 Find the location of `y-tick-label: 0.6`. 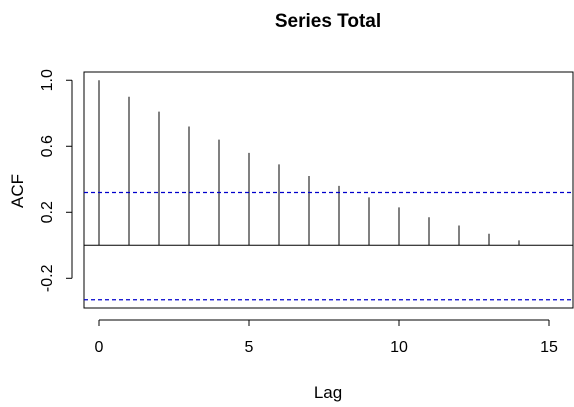

y-tick-label: 0.6 is located at coordinates (47, 146).